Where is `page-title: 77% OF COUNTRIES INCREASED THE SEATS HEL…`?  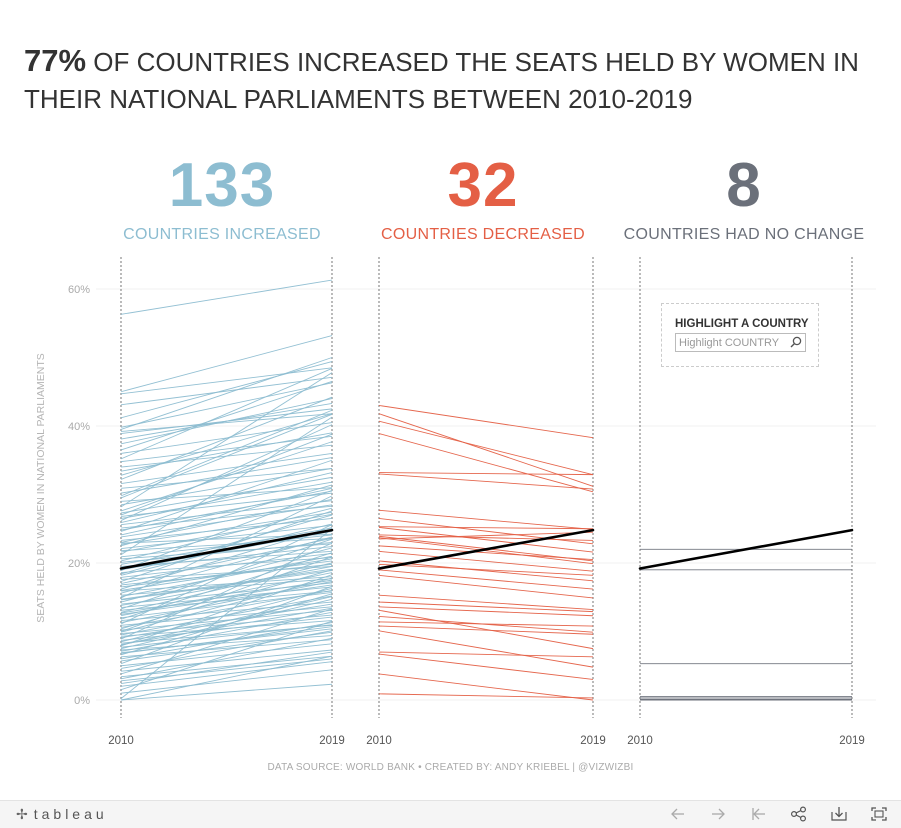 page-title: 77% OF COUNTRIES INCREASED THE SEATS HEL… is located at coordinates (454, 80).